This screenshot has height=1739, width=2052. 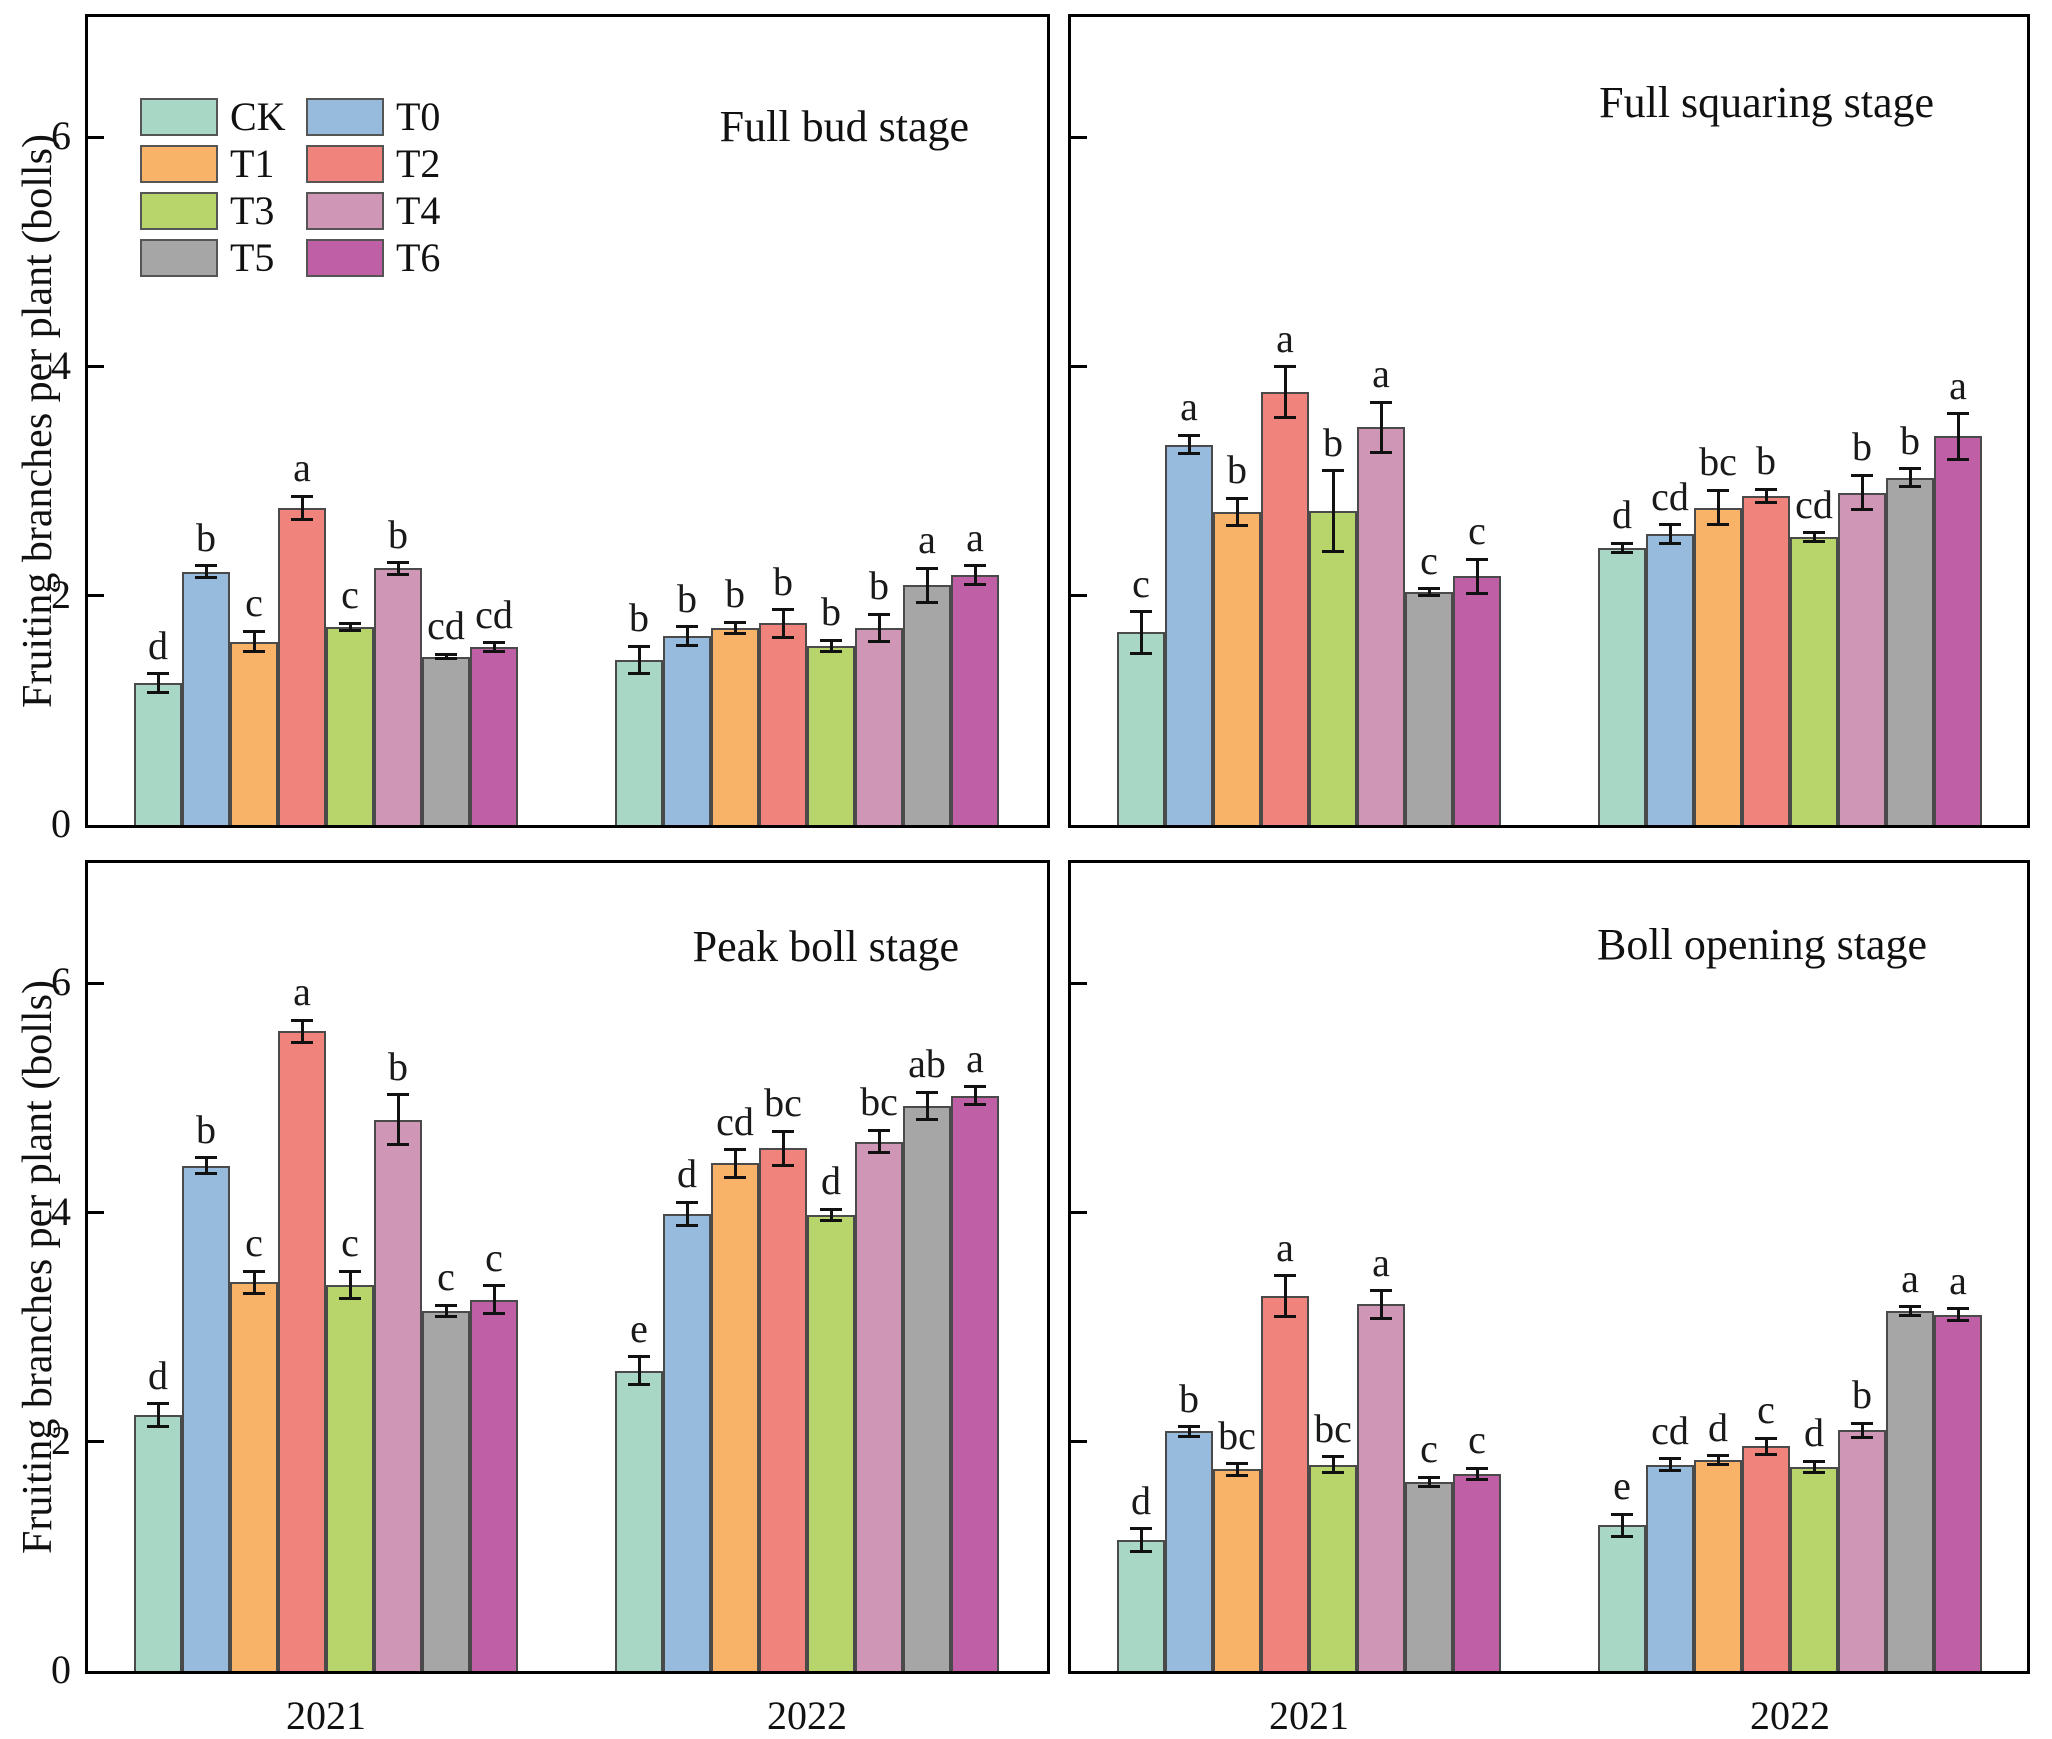 What do you see at coordinates (179, 117) in the screenshot?
I see `legend-swatch-ck` at bounding box center [179, 117].